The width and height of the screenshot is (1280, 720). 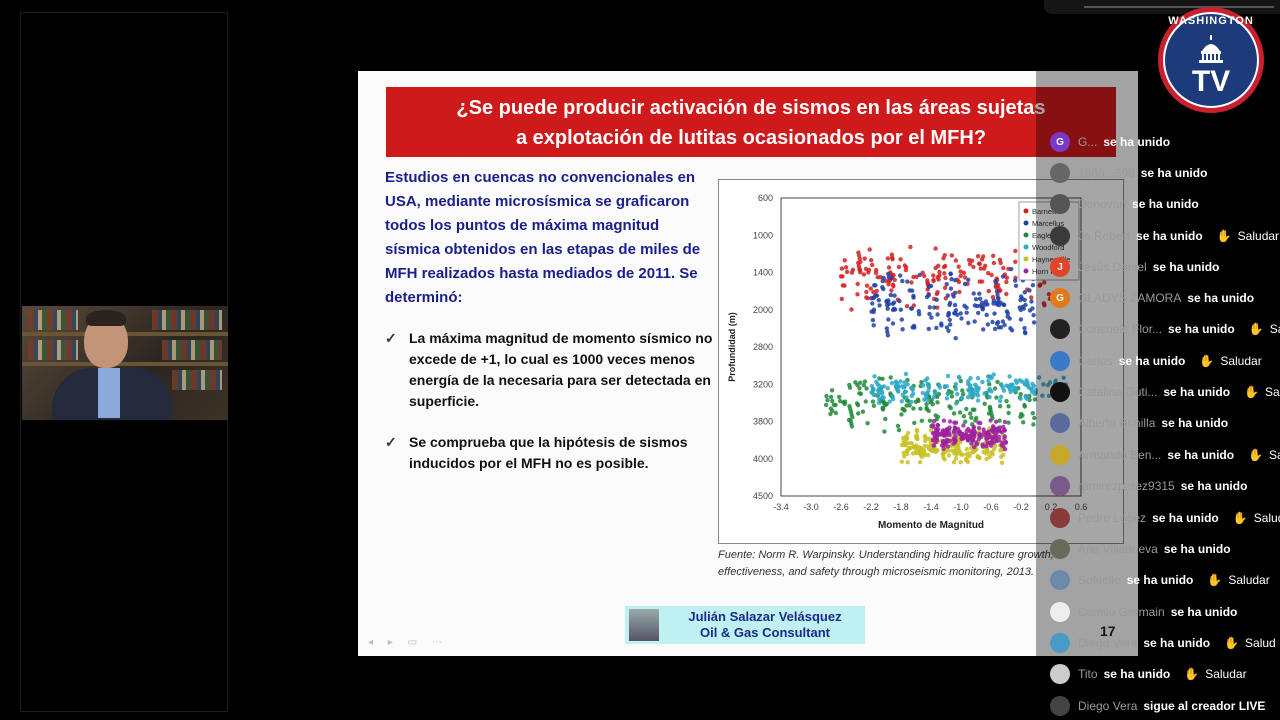 What do you see at coordinates (1112, 518) in the screenshot?
I see `chat-username: Pedro Lopez` at bounding box center [1112, 518].